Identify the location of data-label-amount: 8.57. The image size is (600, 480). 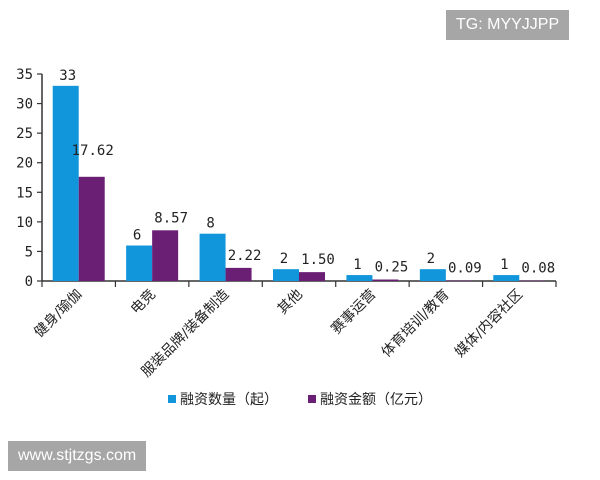
(171, 218).